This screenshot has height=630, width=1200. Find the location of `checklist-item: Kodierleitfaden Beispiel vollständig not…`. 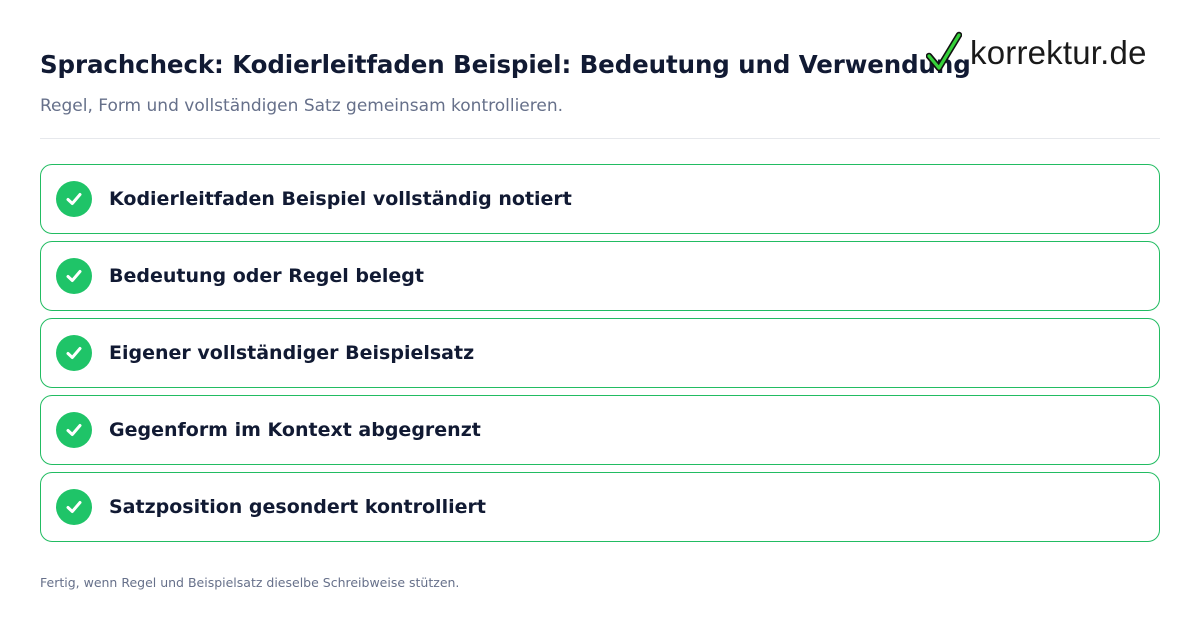

checklist-item: Kodierleitfaden Beispiel vollständig not… is located at coordinates (600, 199).